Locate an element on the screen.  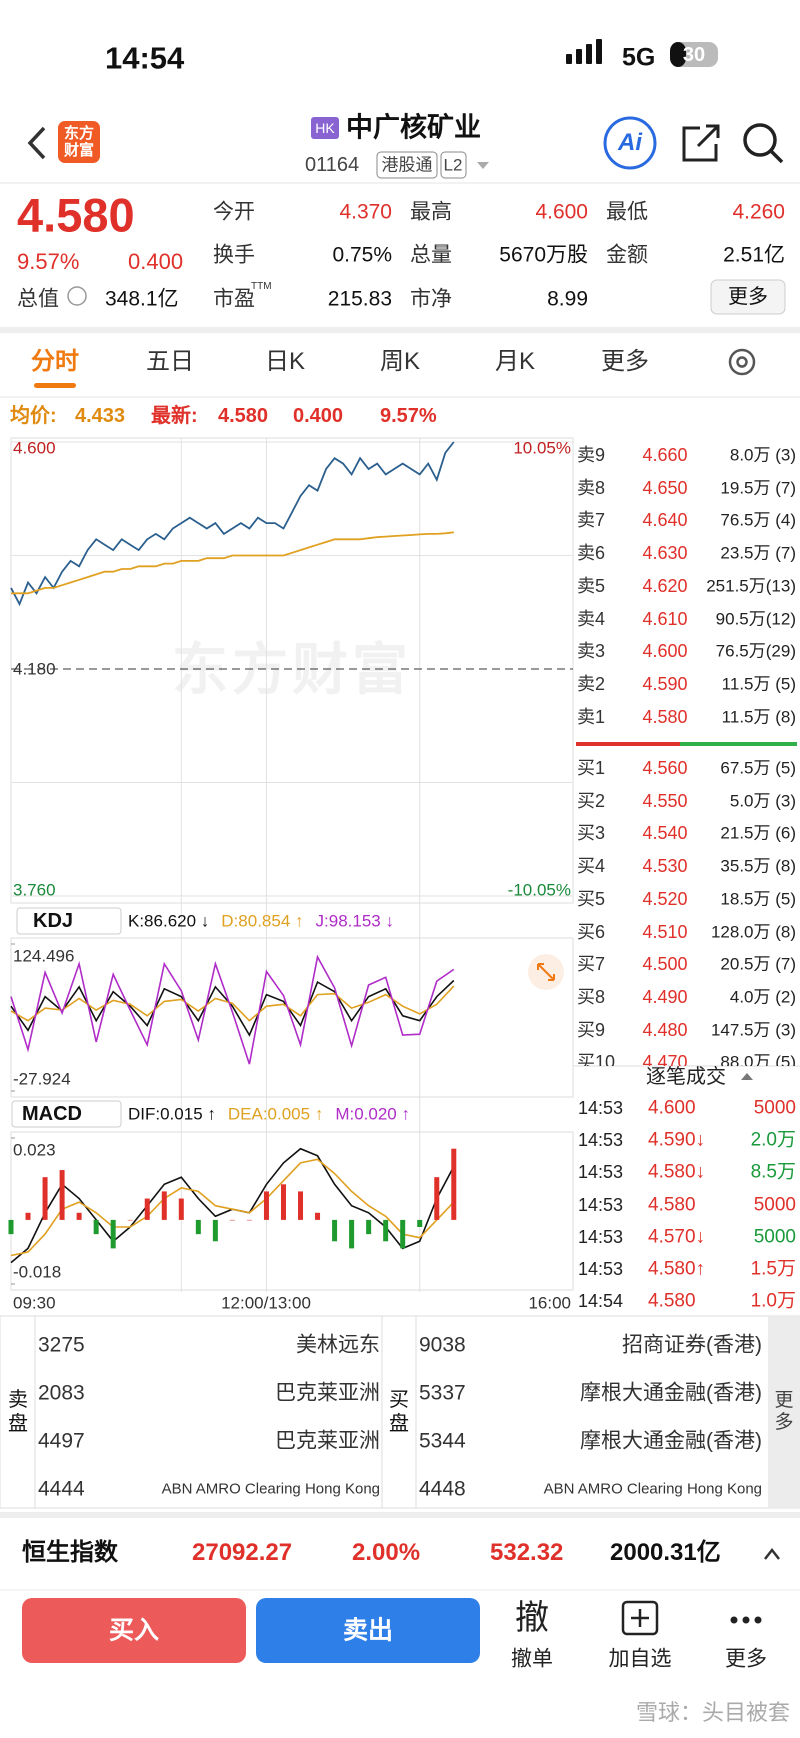
quote-value: 215.83 is located at coordinates (359, 299).